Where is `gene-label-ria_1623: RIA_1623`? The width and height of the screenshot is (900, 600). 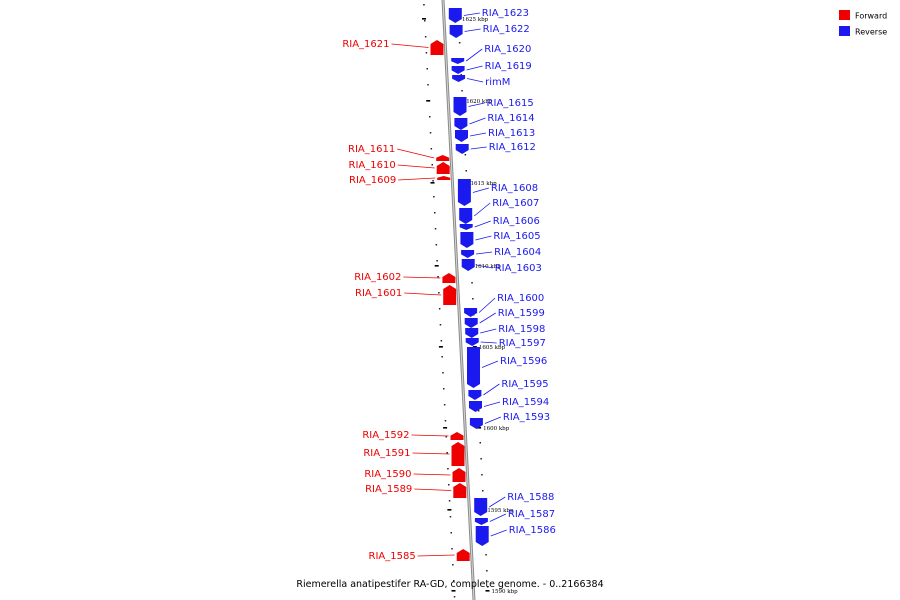 gene-label-ria_1623: RIA_1623 is located at coordinates (505, 13).